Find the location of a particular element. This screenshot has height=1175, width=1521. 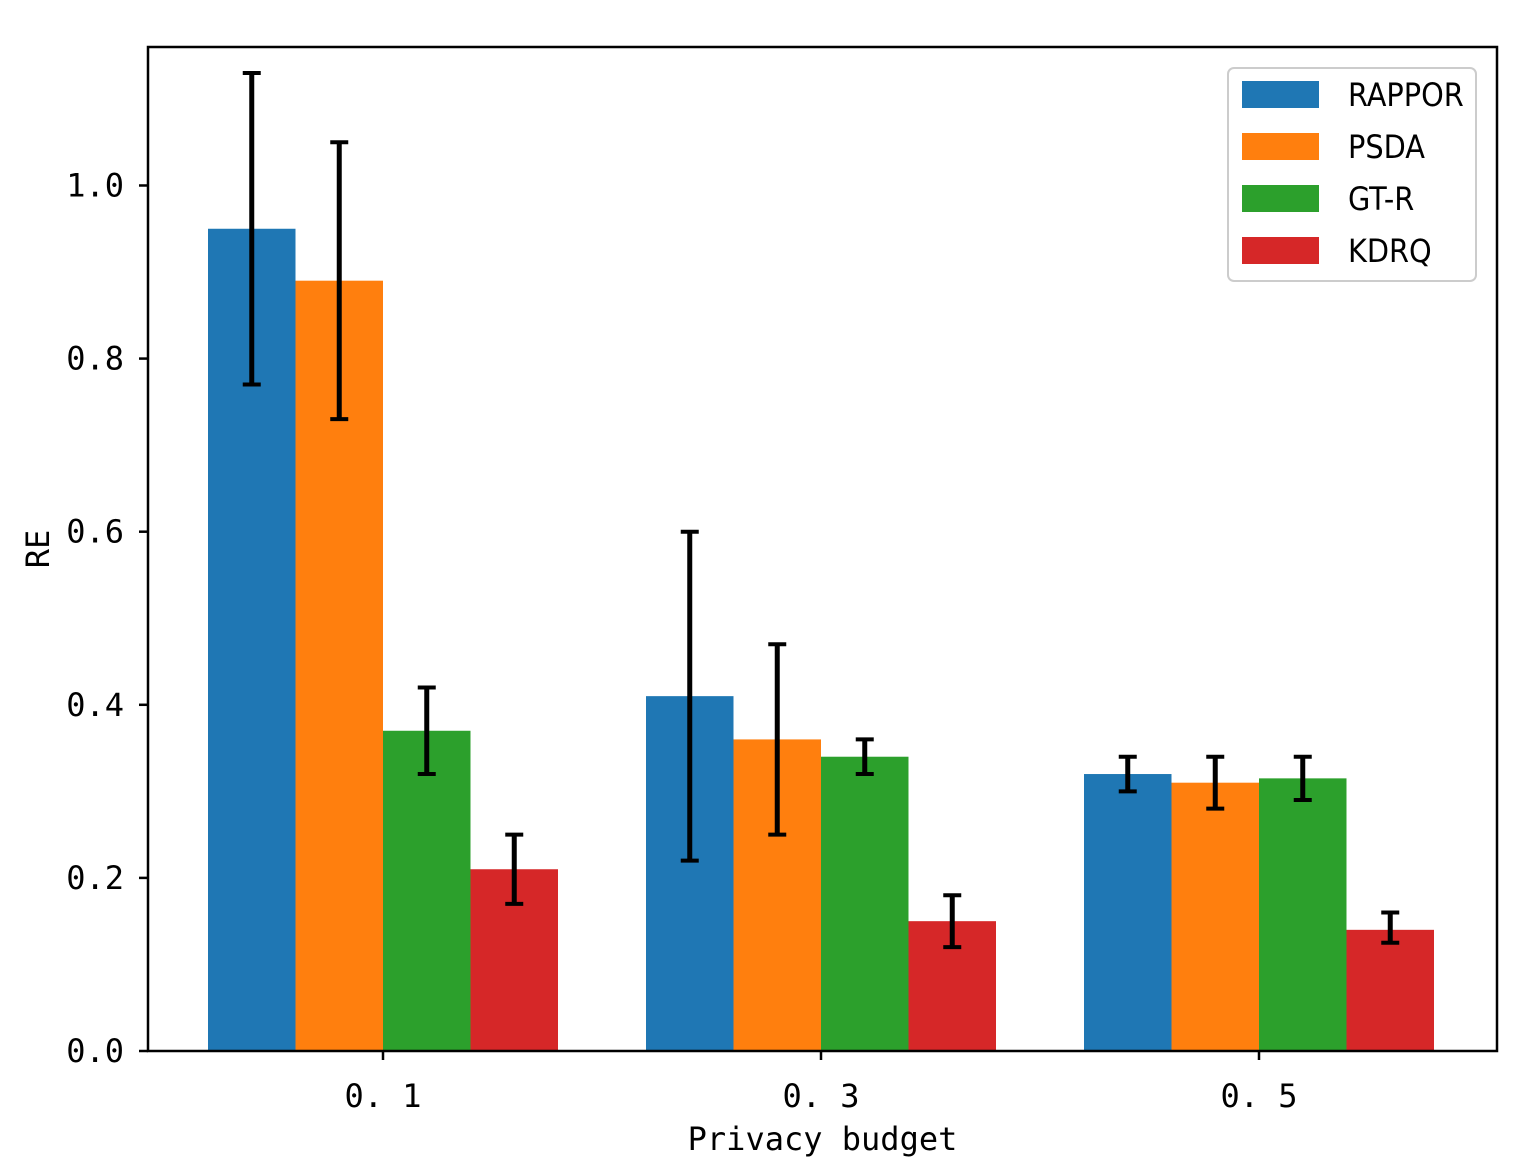

x-axis-title: Privacy budget is located at coordinates (823, 1139).